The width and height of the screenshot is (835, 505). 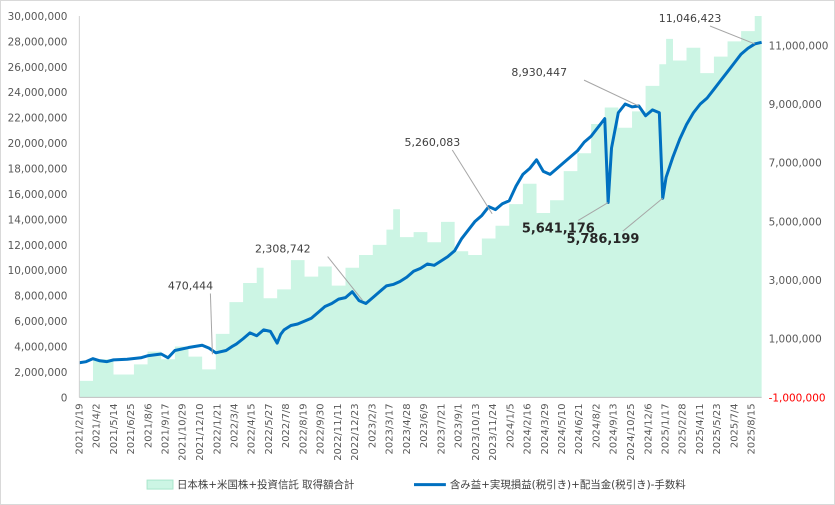 I want to click on right-tick-label: 7,000,000, so click(x=795, y=164).